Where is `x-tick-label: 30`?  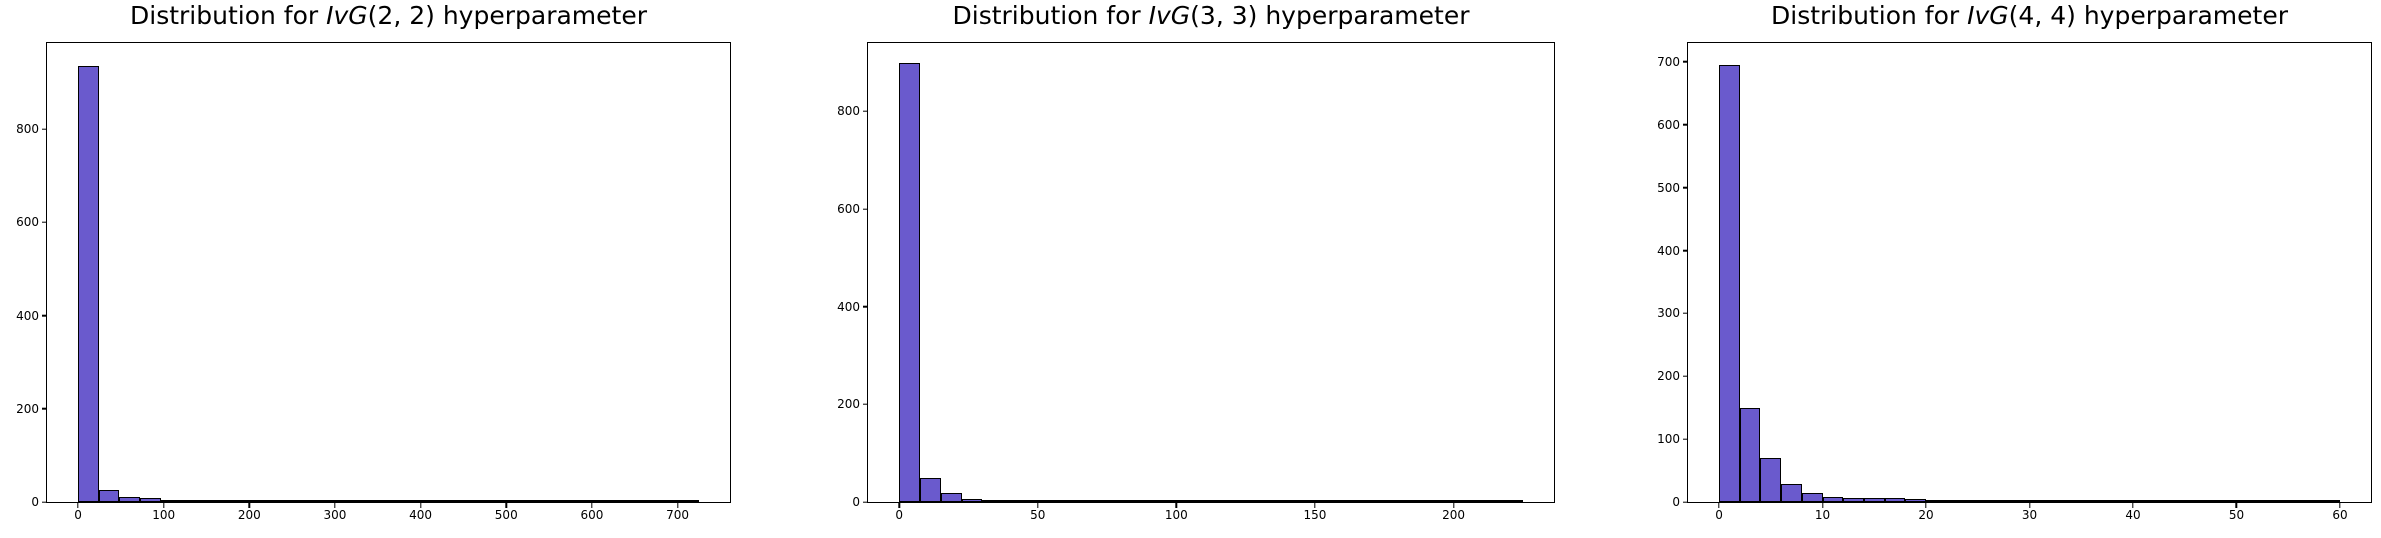
x-tick-label: 30 is located at coordinates (2029, 515).